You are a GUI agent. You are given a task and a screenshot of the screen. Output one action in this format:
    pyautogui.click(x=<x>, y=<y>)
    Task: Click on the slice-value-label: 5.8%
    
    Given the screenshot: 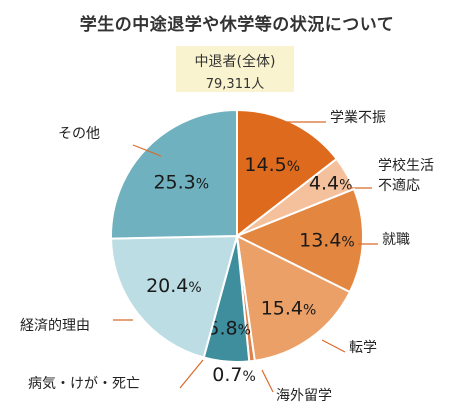 What is the action you would take?
    pyautogui.click(x=229, y=329)
    